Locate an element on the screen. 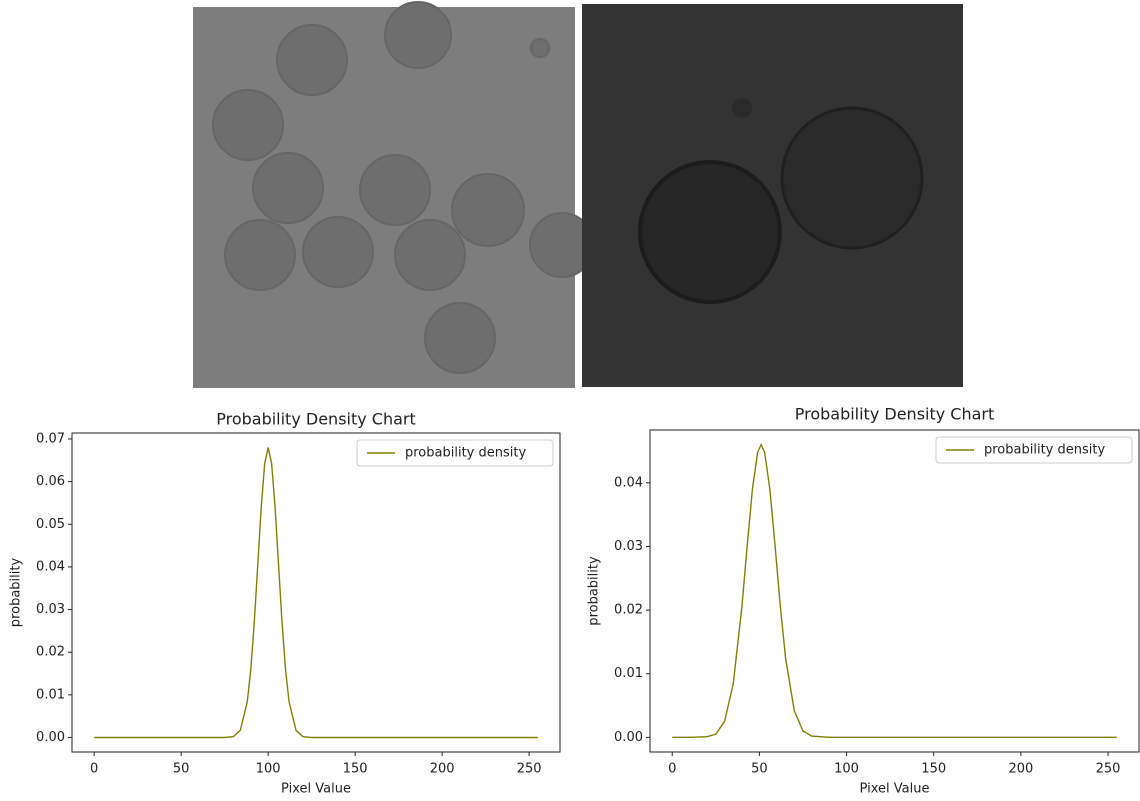 The height and width of the screenshot is (801, 1140). y-tick-label: 0.05 is located at coordinates (50, 524).